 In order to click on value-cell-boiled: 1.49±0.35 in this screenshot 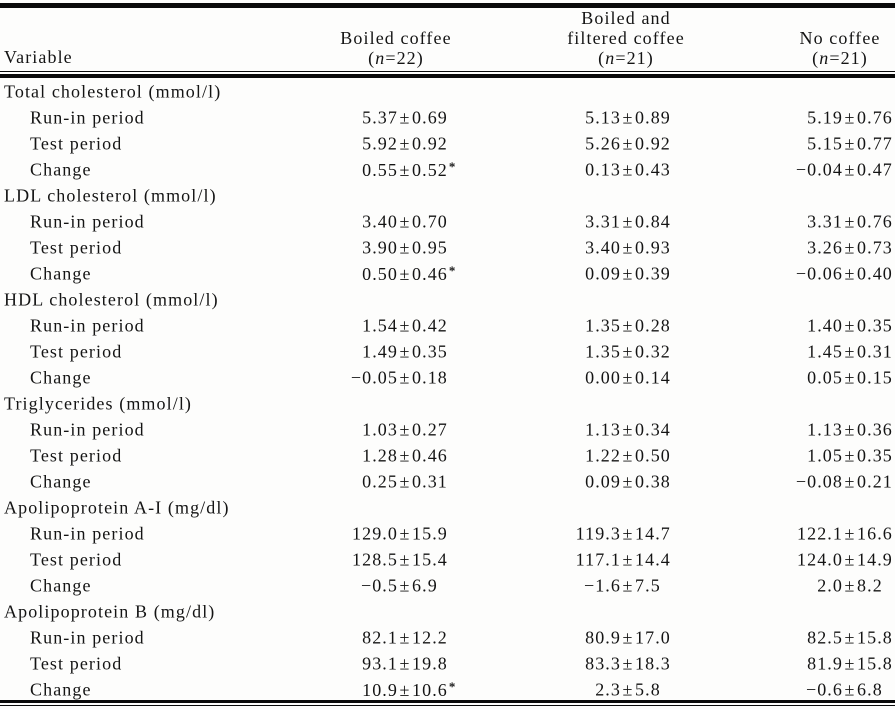, I will do `click(405, 351)`.